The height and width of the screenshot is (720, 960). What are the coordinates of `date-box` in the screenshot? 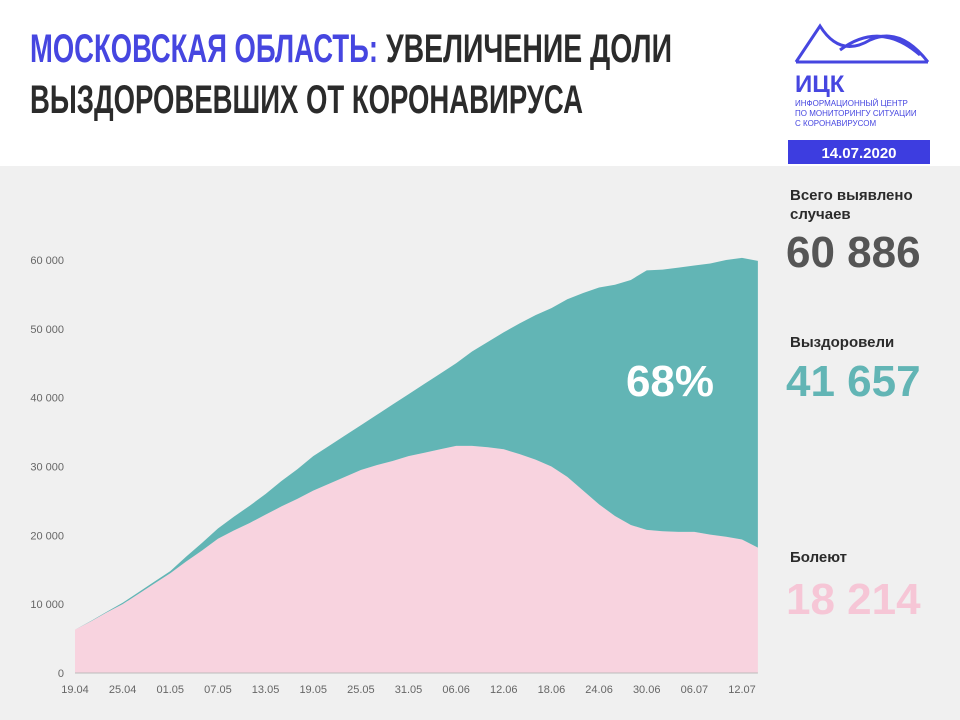 It's located at (859, 152).